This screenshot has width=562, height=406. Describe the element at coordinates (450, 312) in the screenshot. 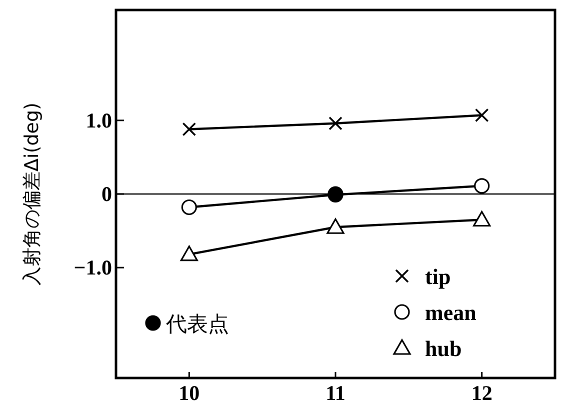

I see `legend-label: mean` at that location.